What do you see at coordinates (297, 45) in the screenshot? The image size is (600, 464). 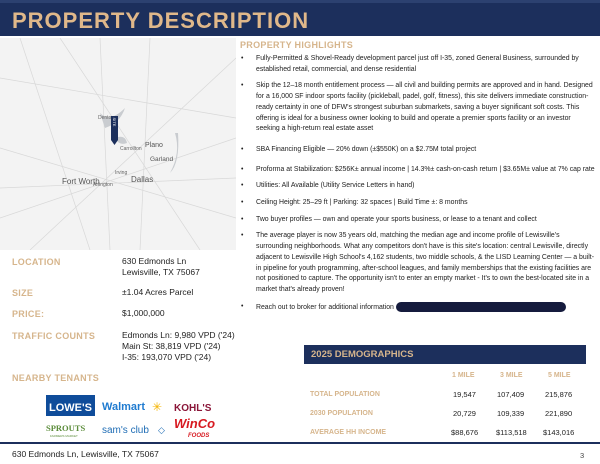 I see `highlights-title: PROPERTY HIGHLIGHTS` at bounding box center [297, 45].